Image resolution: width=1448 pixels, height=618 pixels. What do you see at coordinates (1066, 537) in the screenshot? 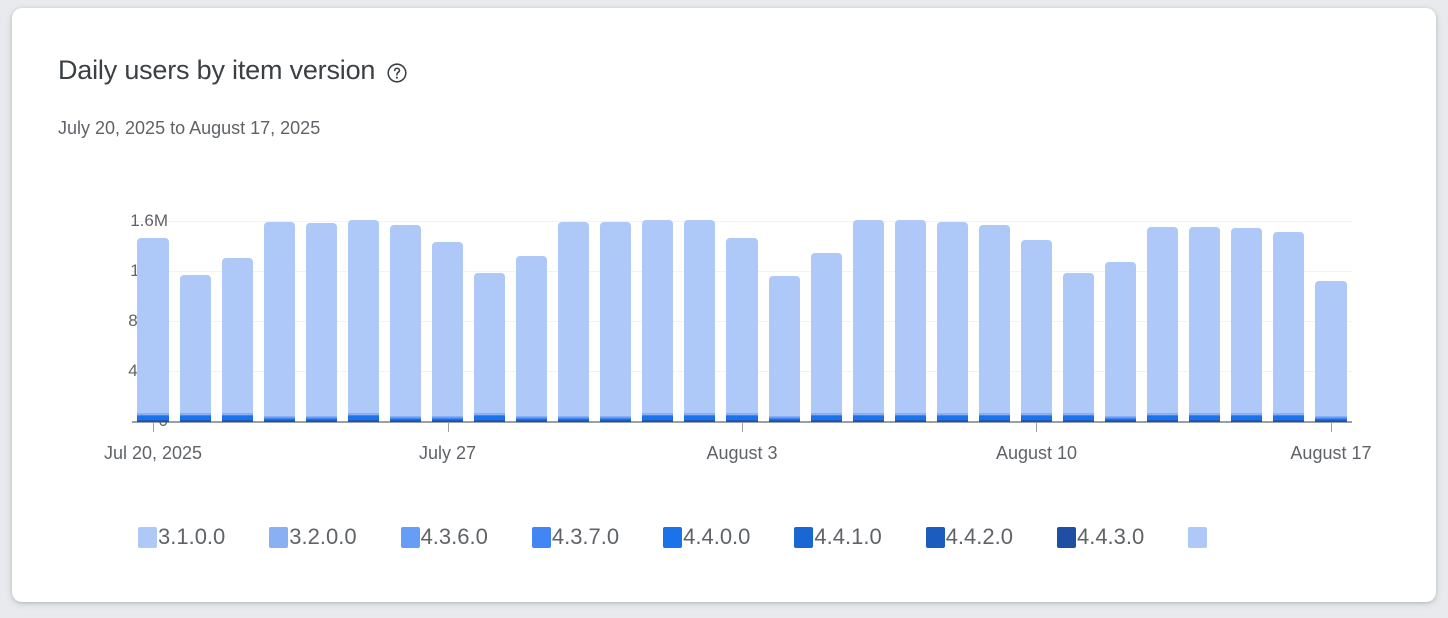
I see `legend-color-swatch` at bounding box center [1066, 537].